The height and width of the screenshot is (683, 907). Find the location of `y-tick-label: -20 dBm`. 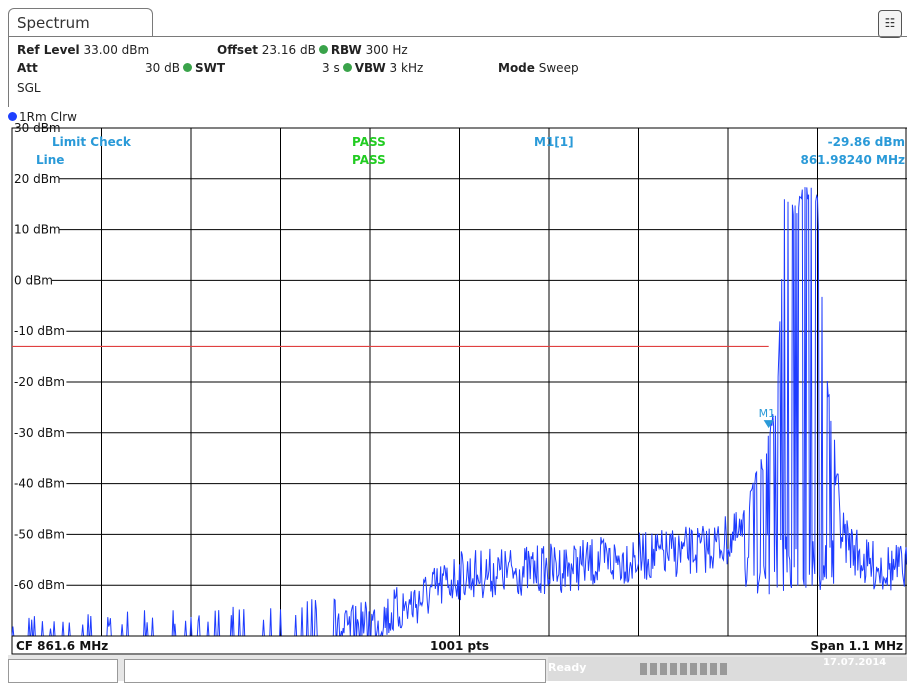

y-tick-label: -20 dBm is located at coordinates (39, 382).